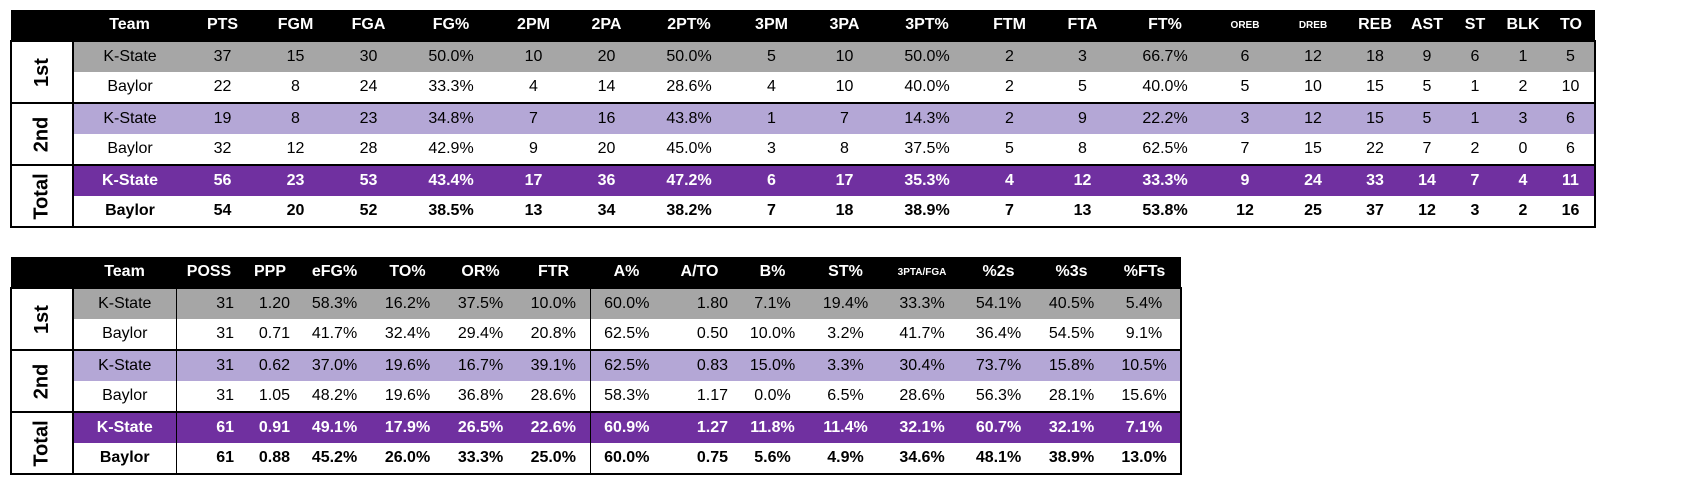  I want to click on stat-2pa: 16, so click(606, 118).